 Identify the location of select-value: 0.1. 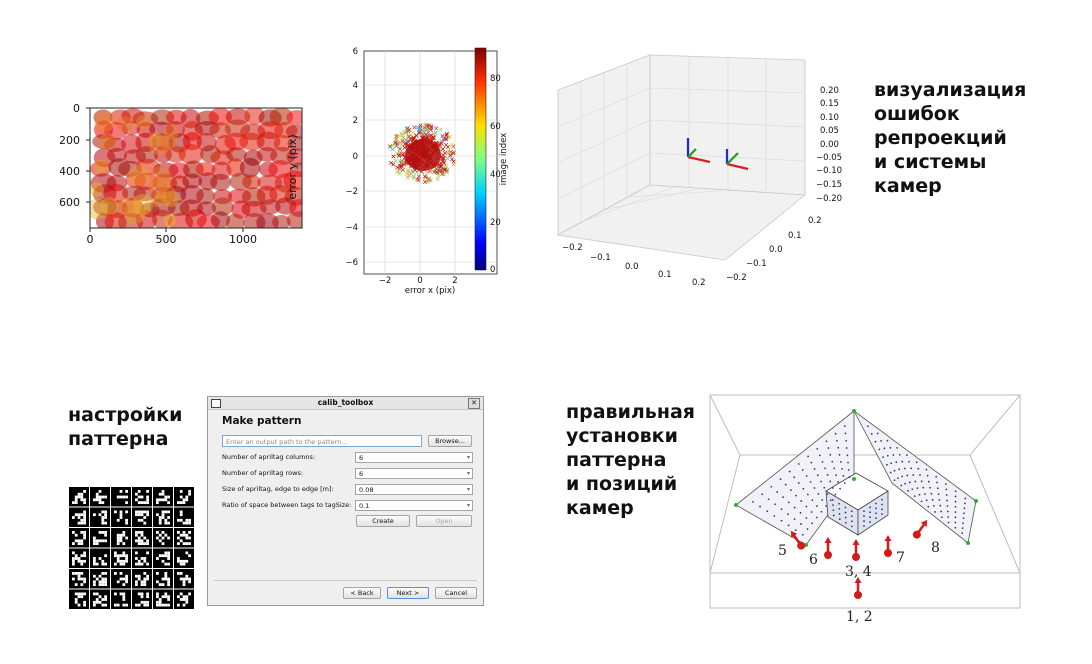
(364, 506).